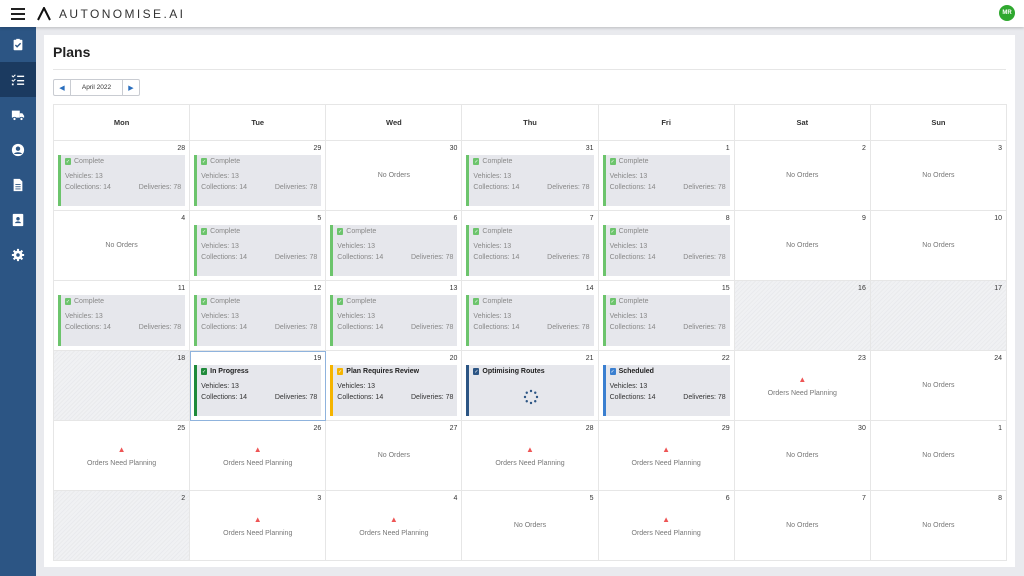 The height and width of the screenshot is (576, 1024). Describe the element at coordinates (394, 526) in the screenshot. I see `calendar-day: 4 ▲ Orders Need Planning` at that location.